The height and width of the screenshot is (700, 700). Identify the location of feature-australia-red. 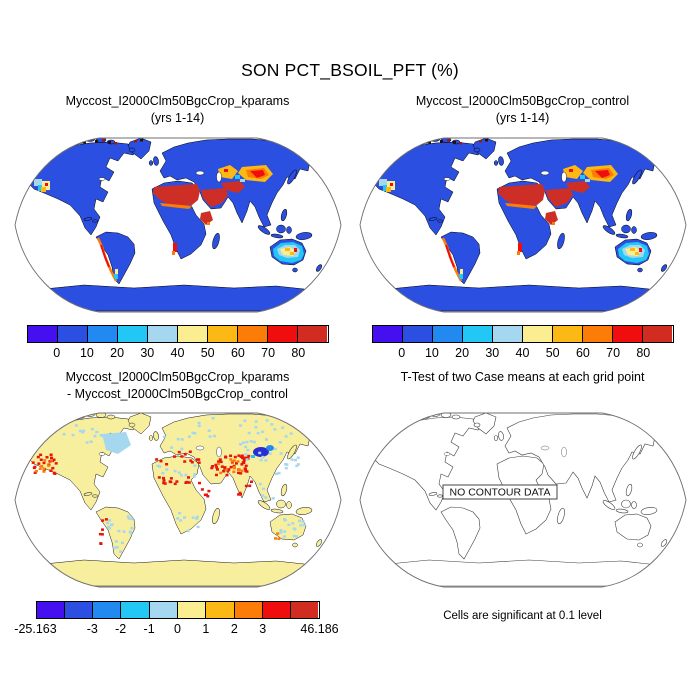
(640, 250).